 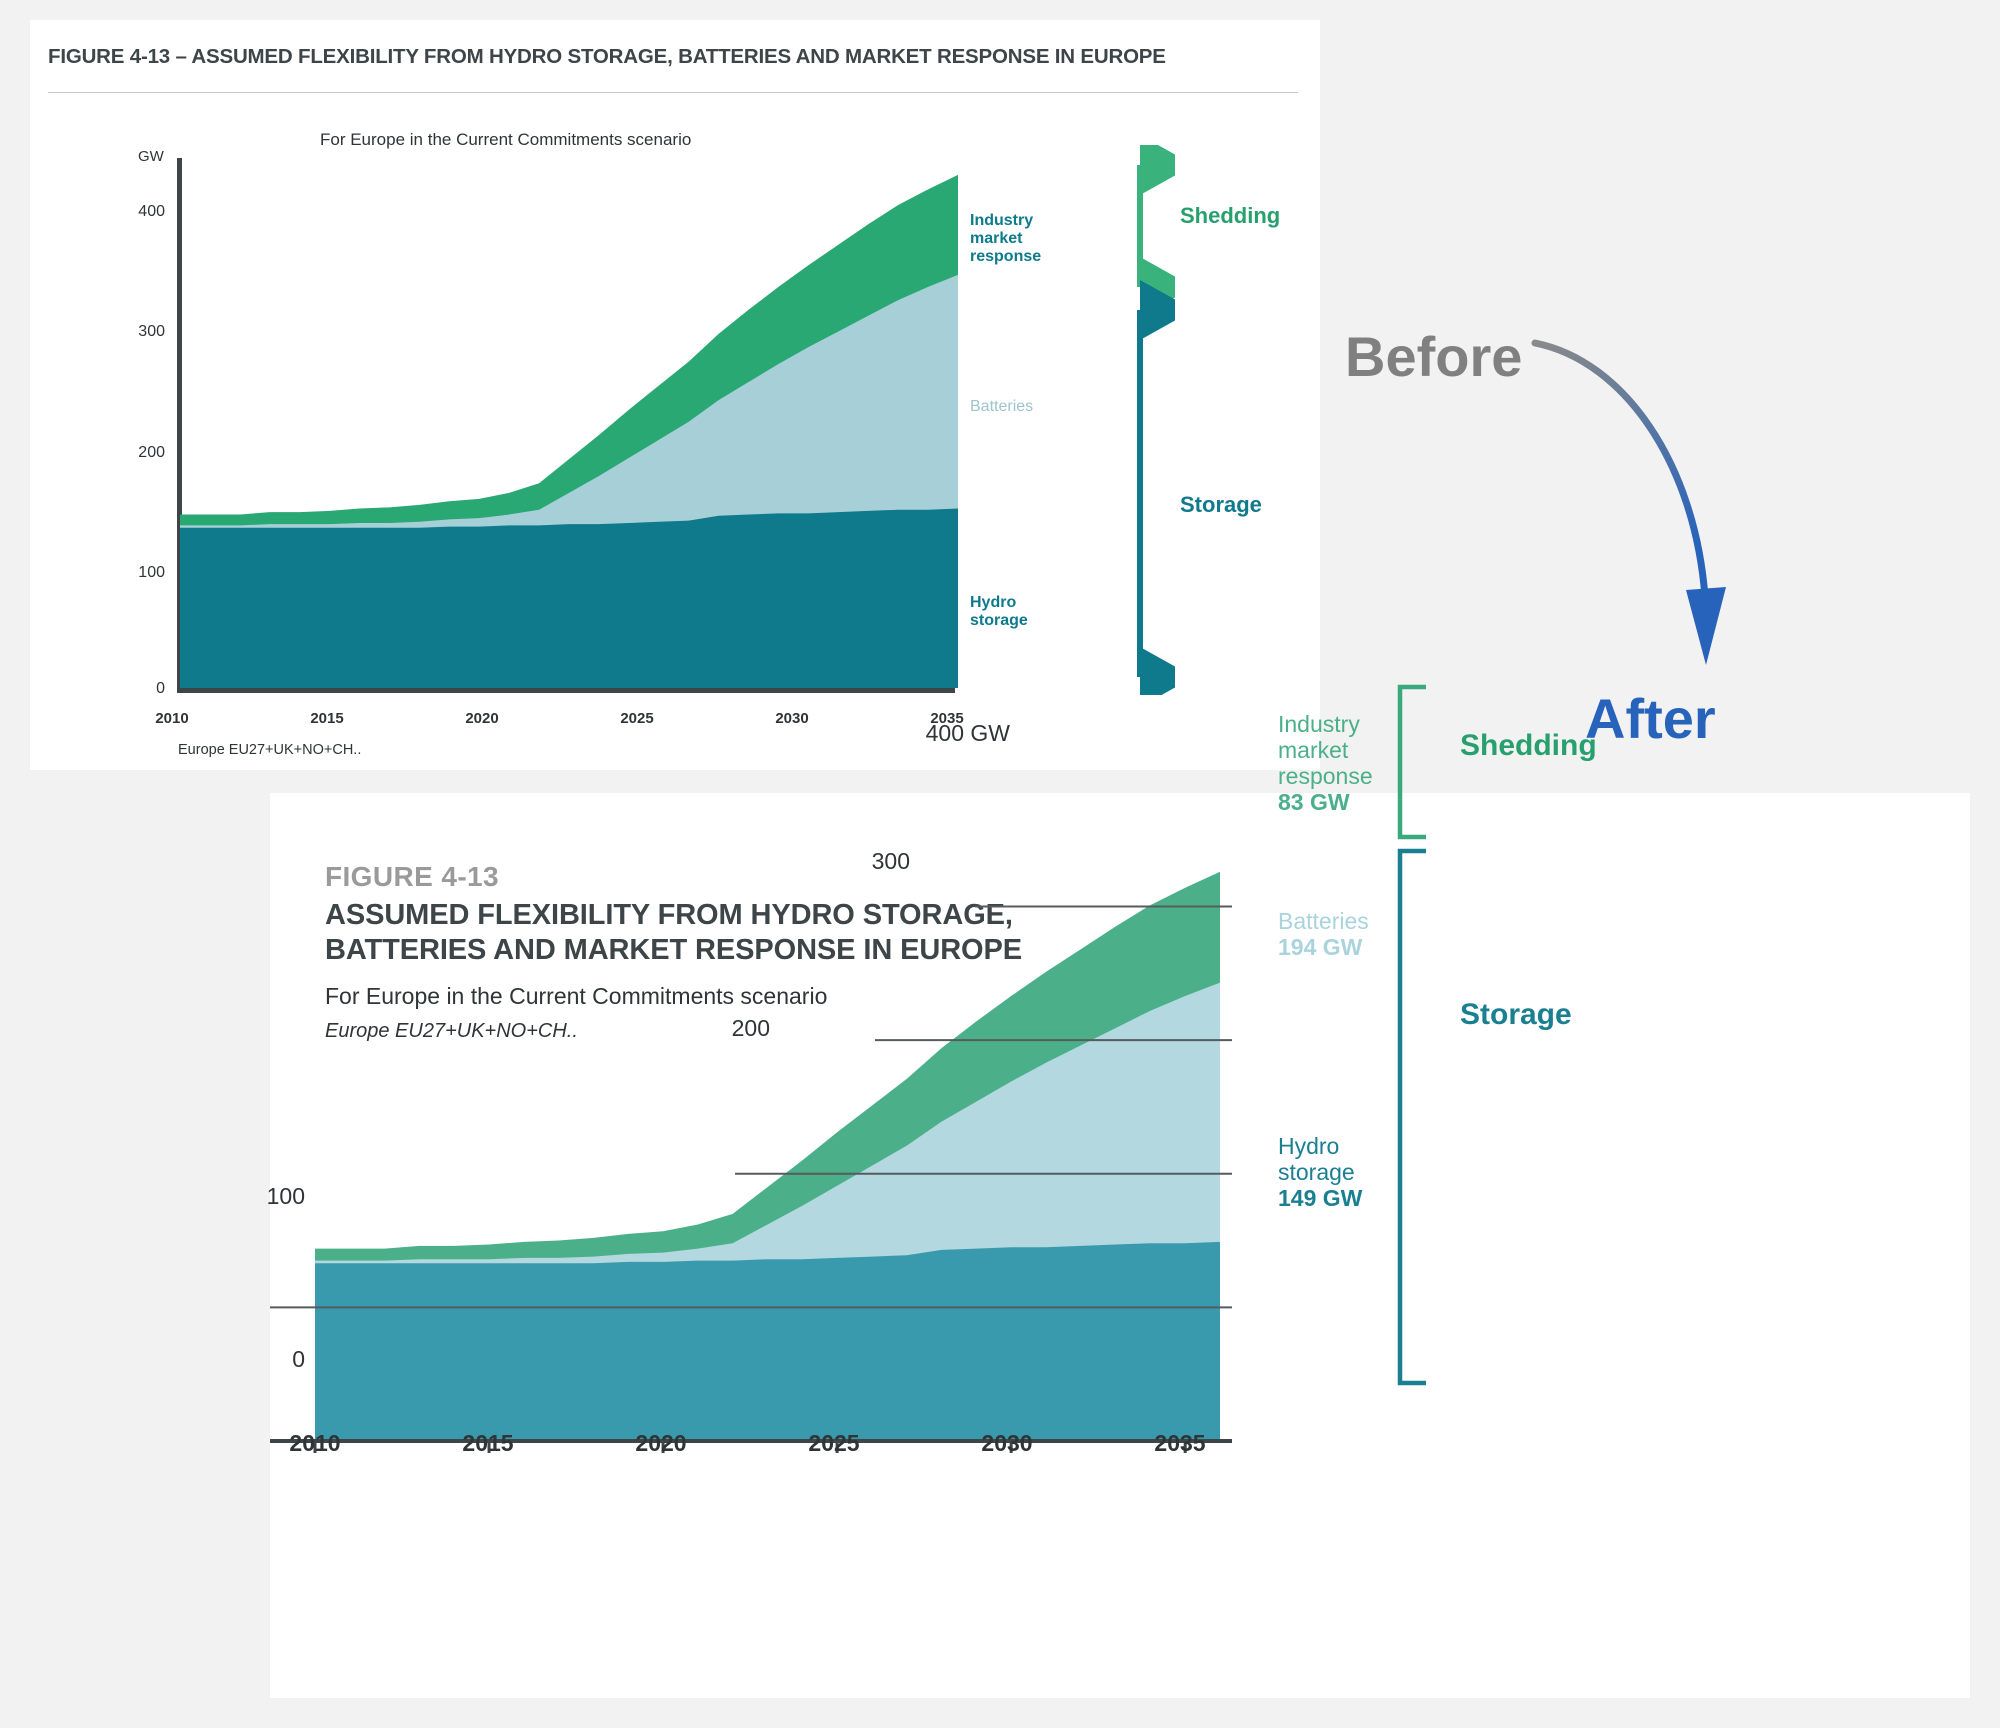 I want to click on before-y-tick-200: 200, so click(x=151, y=452).